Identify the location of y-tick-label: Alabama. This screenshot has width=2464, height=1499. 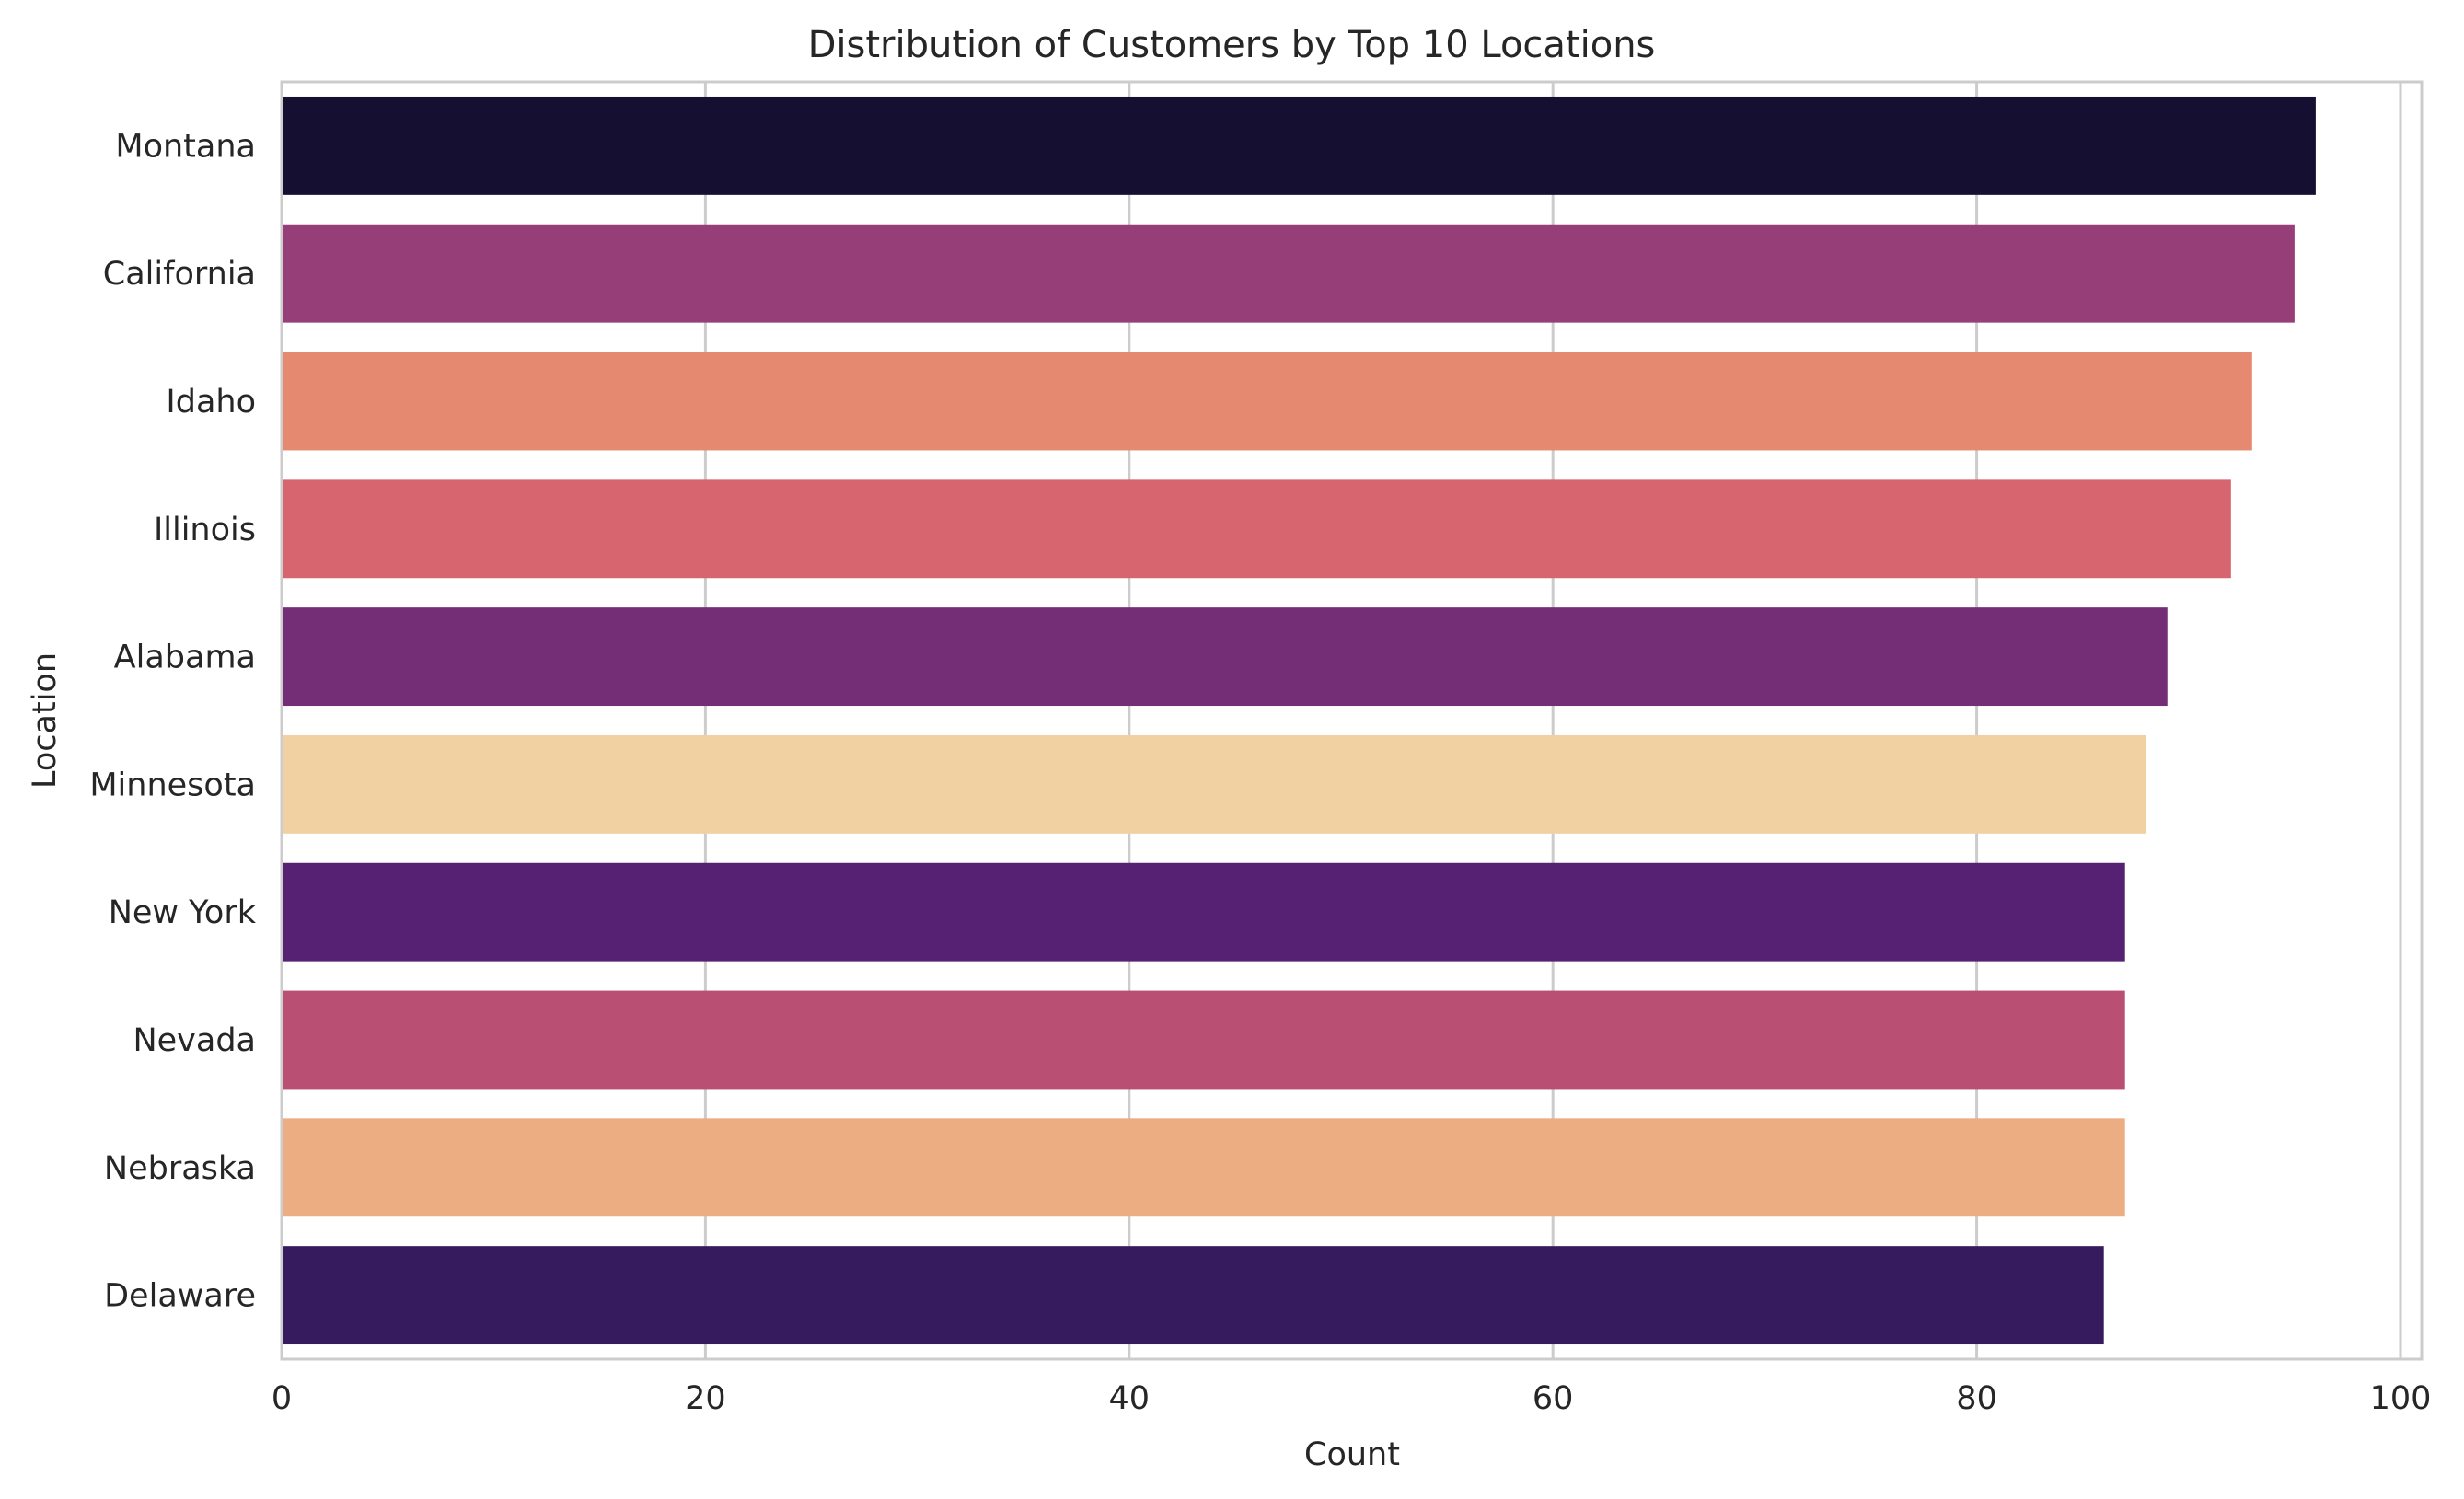
(185, 658).